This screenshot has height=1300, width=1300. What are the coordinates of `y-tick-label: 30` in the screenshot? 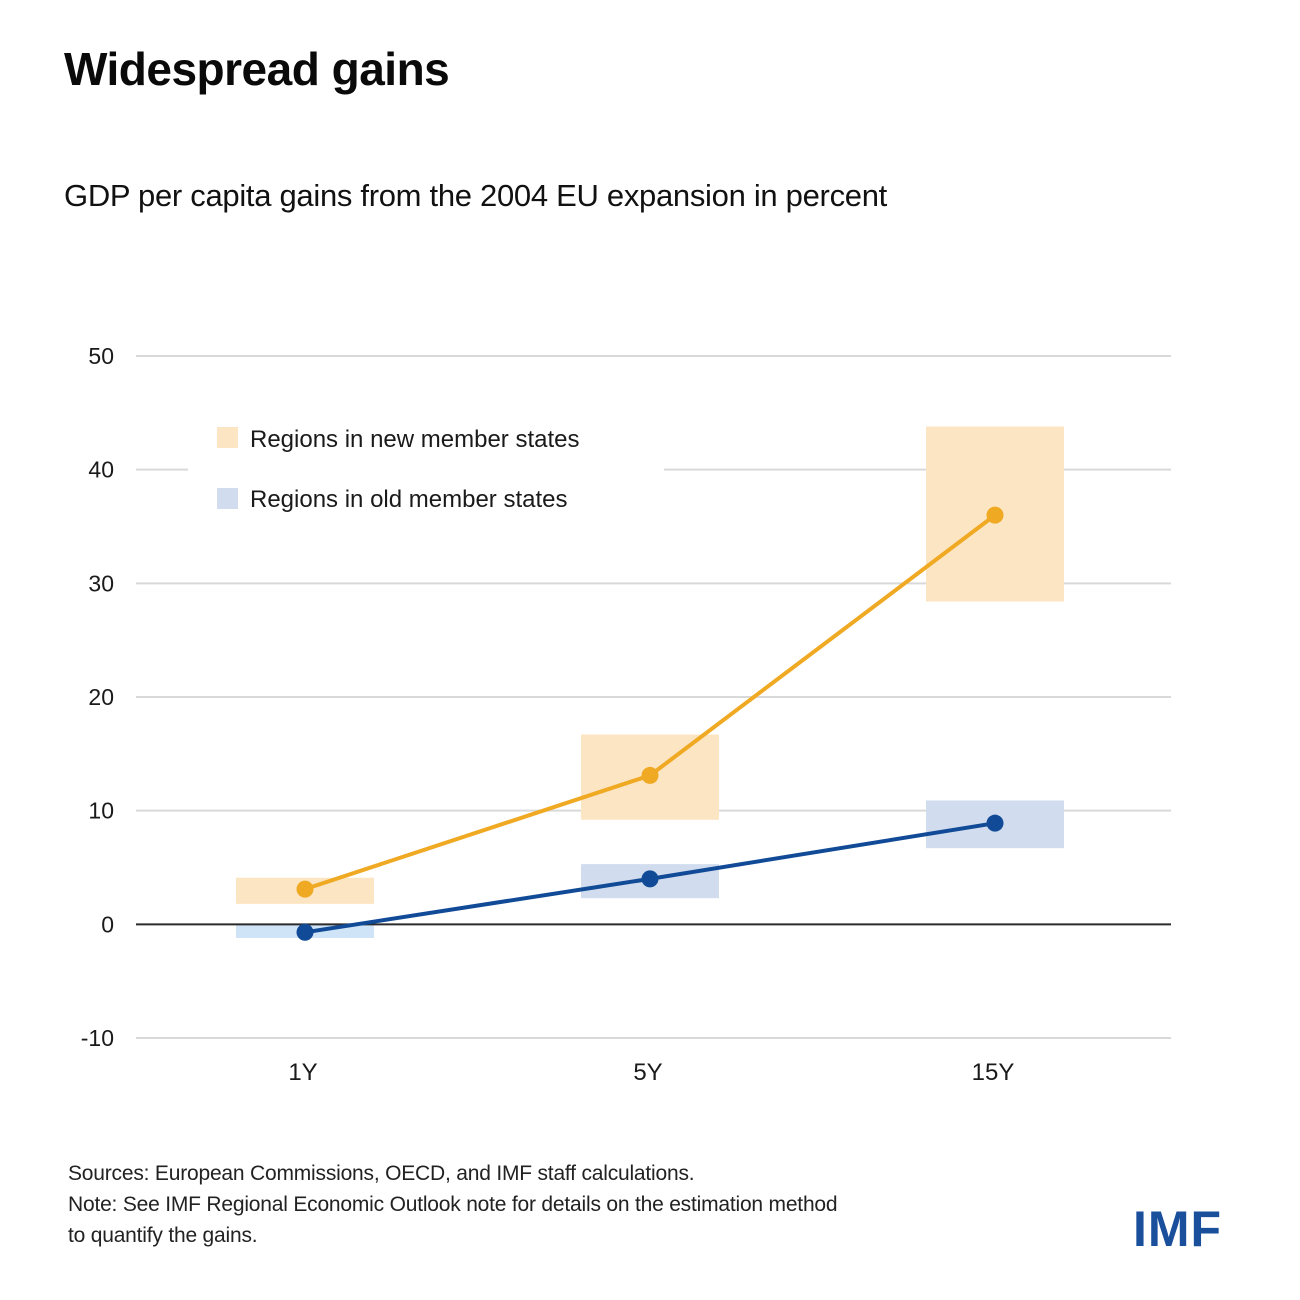 It's located at (101, 583).